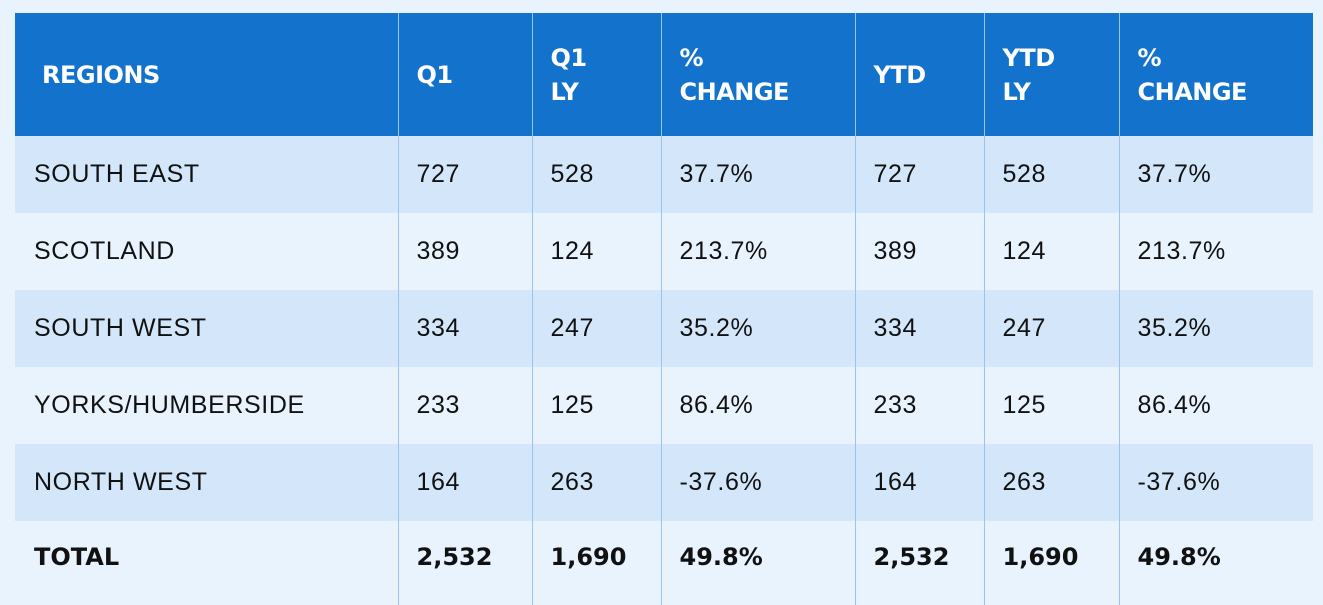 This screenshot has height=605, width=1323. What do you see at coordinates (1051, 74) in the screenshot?
I see `header-ytd-ly: YTD LY` at bounding box center [1051, 74].